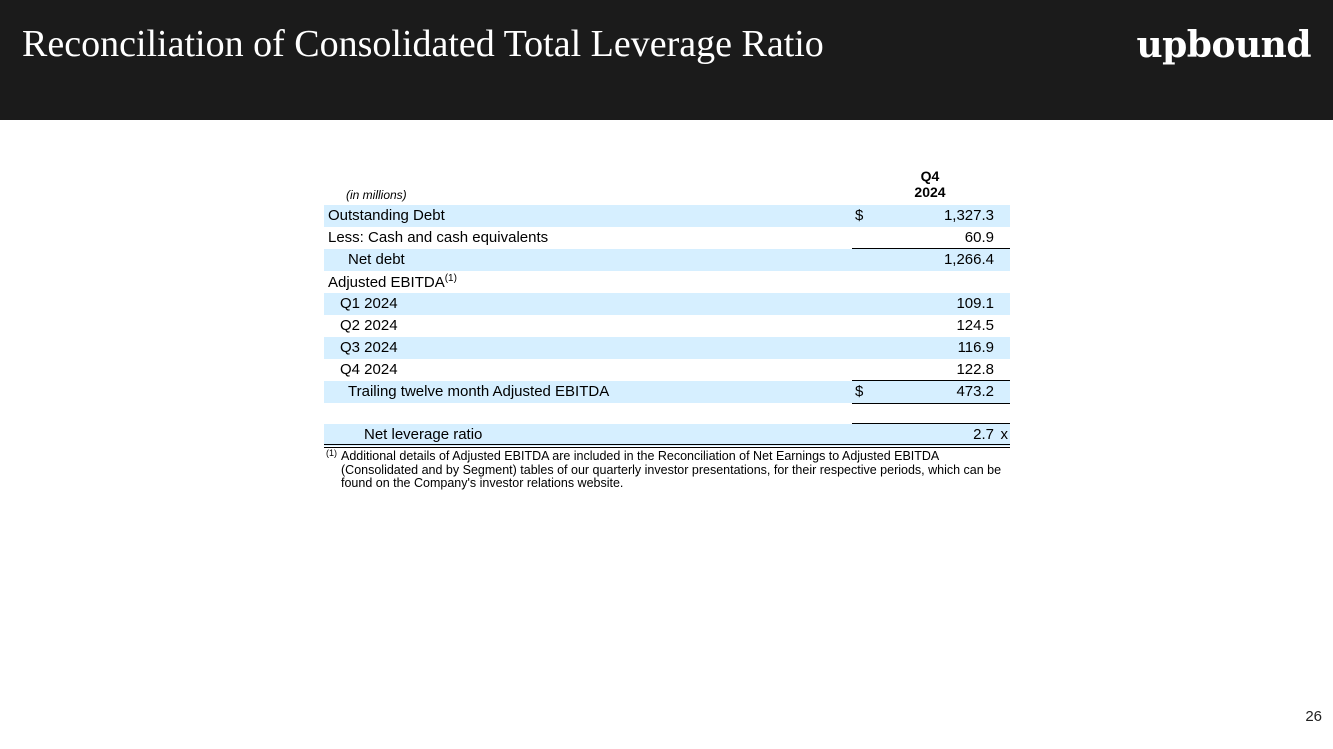 The width and height of the screenshot is (1333, 749). I want to click on ratio-unit: x, so click(1004, 434).